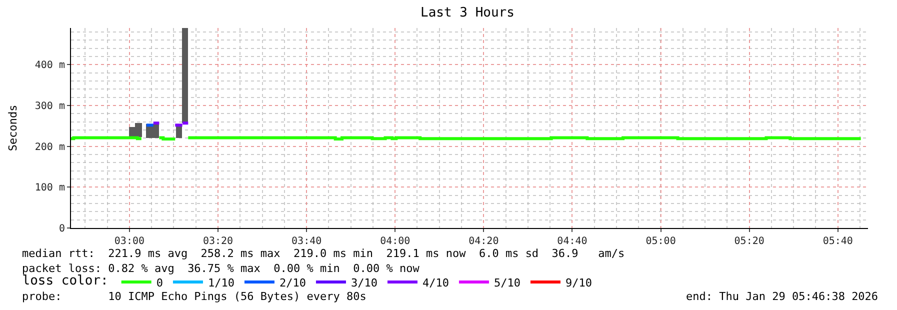 Image resolution: width=897 pixels, height=310 pixels. I want to click on y-axis-title: Seconds, so click(13, 128).